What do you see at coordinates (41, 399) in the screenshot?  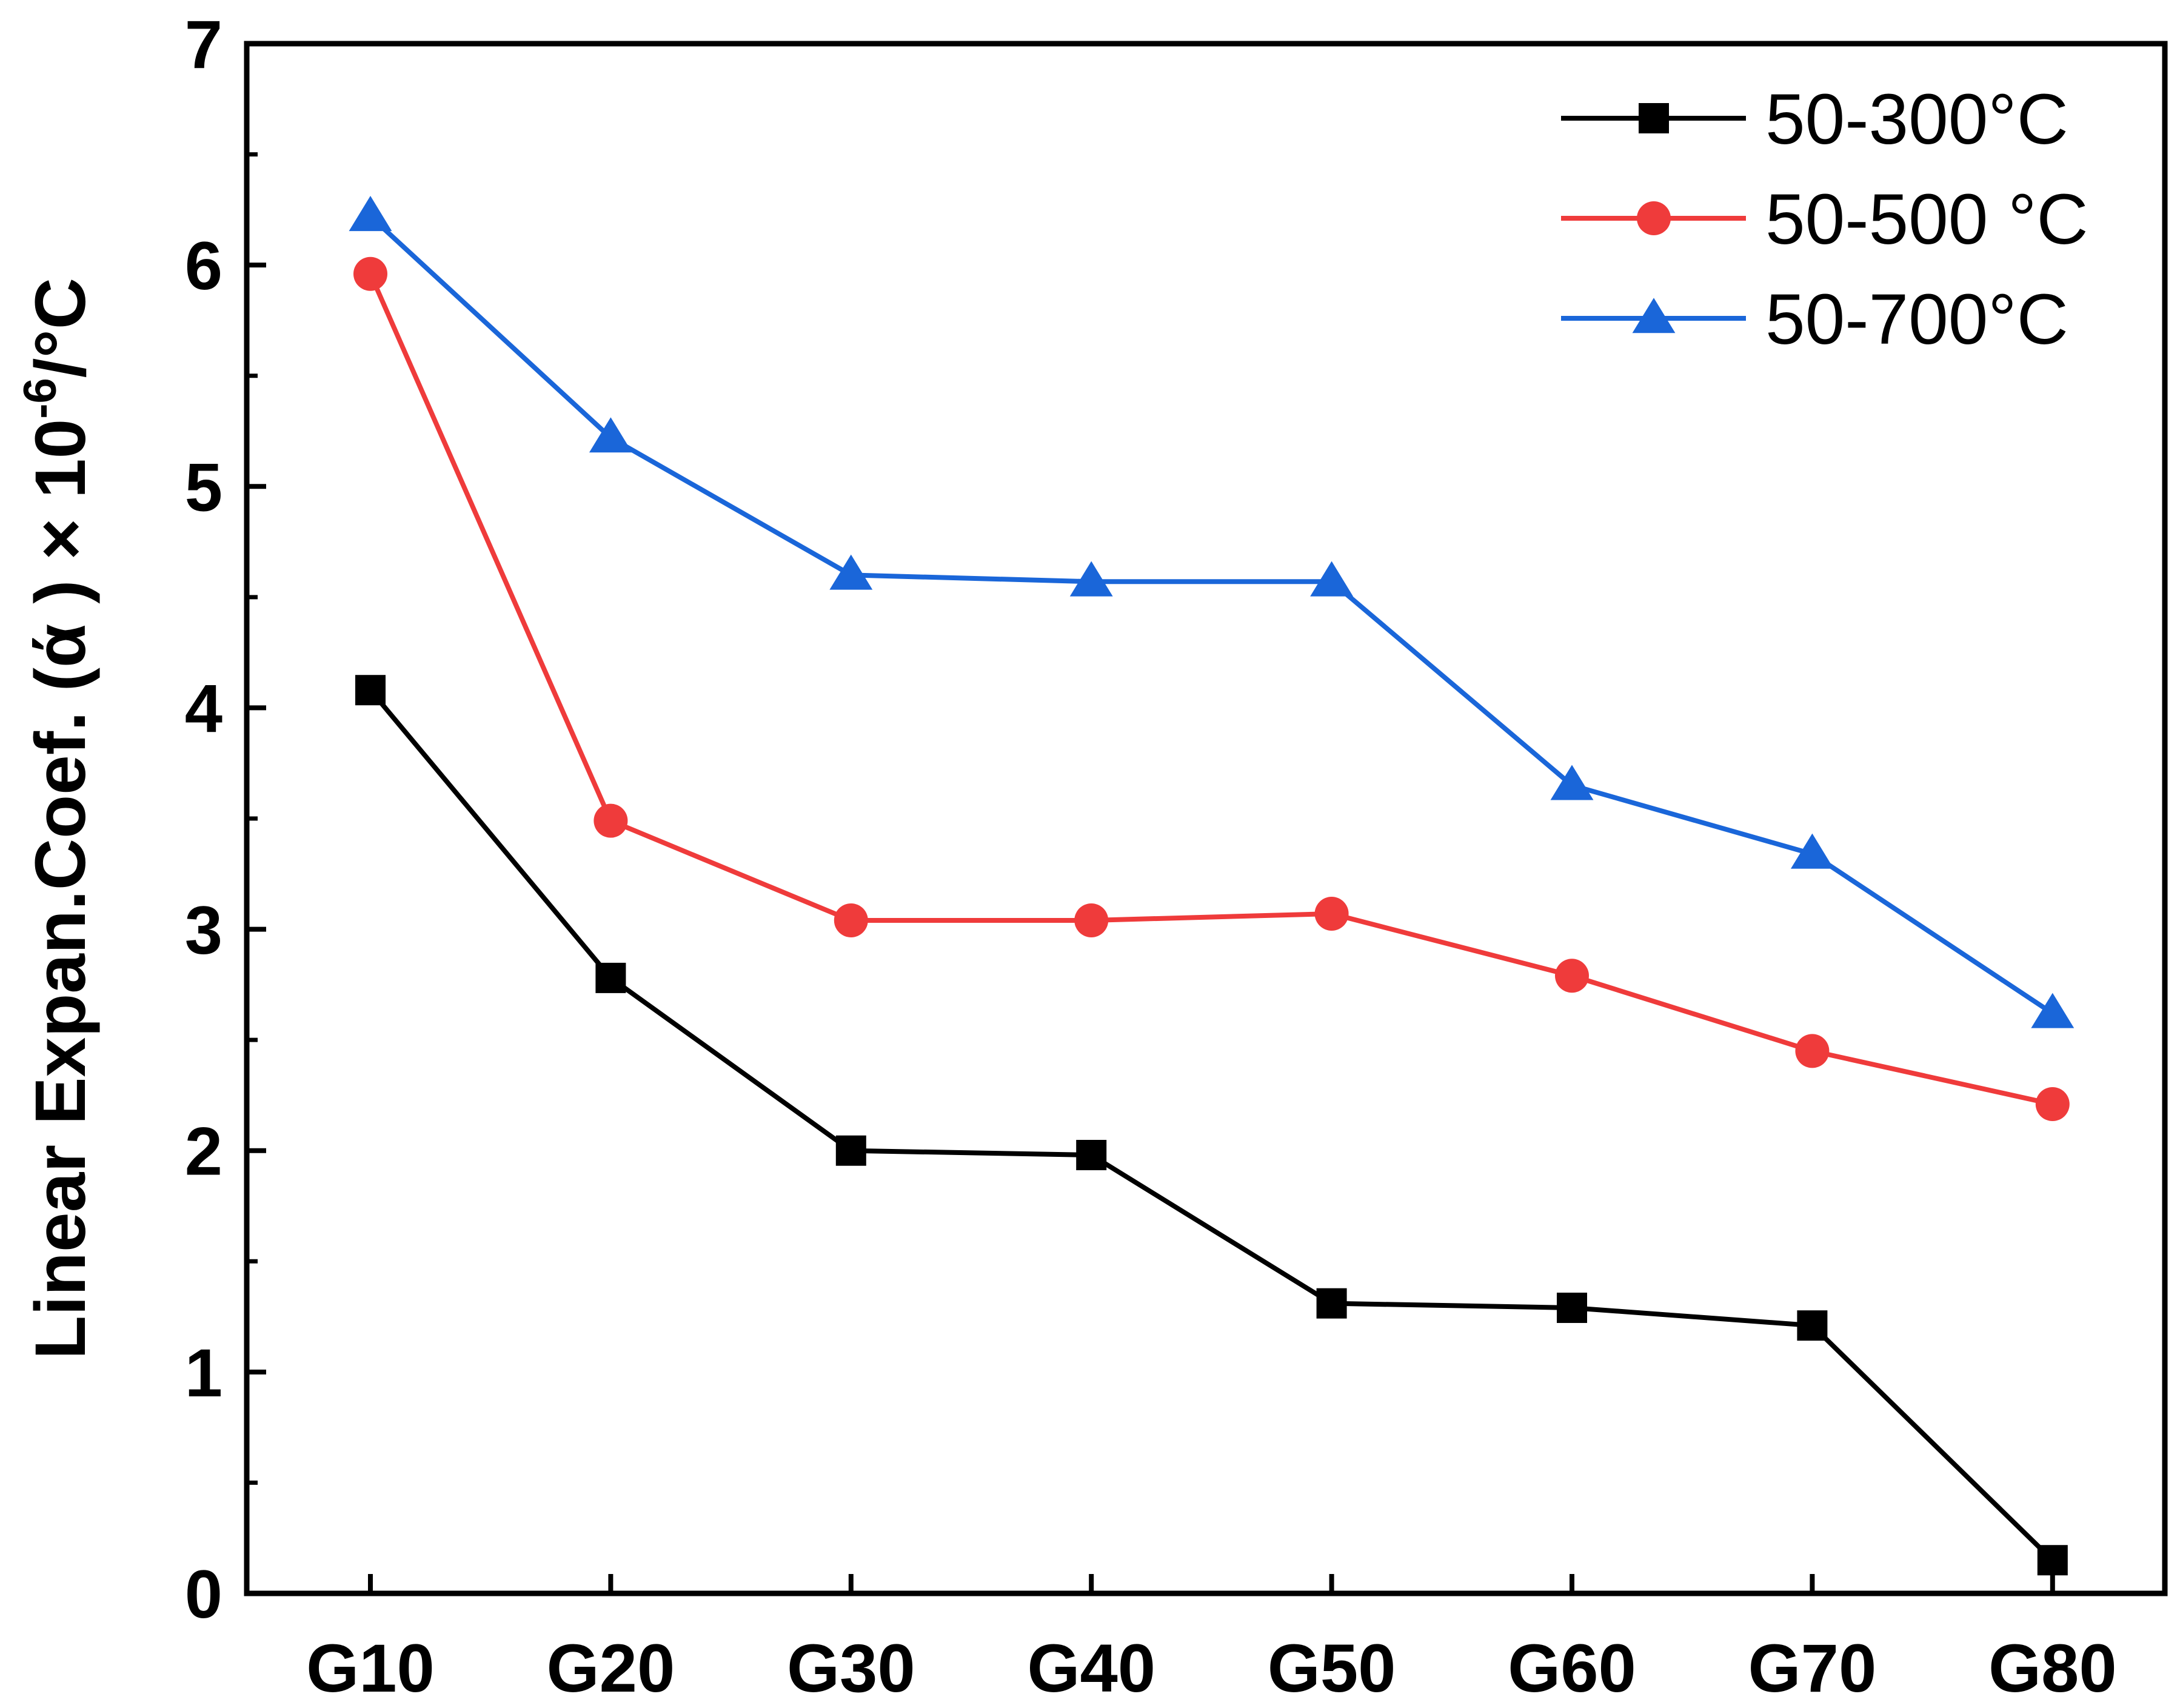 I see `y-axis-title-superscript: -6` at bounding box center [41, 399].